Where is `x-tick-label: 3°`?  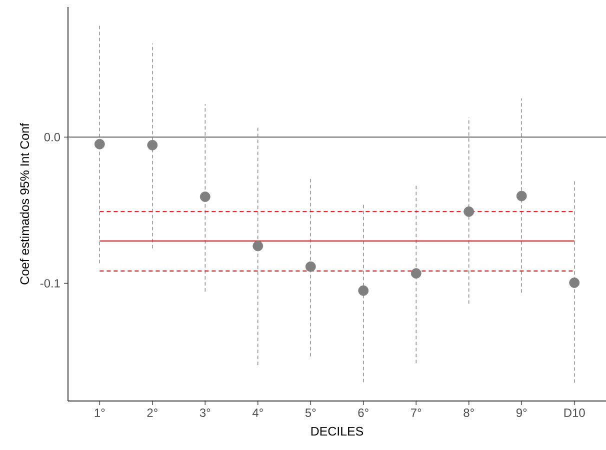 x-tick-label: 3° is located at coordinates (205, 412).